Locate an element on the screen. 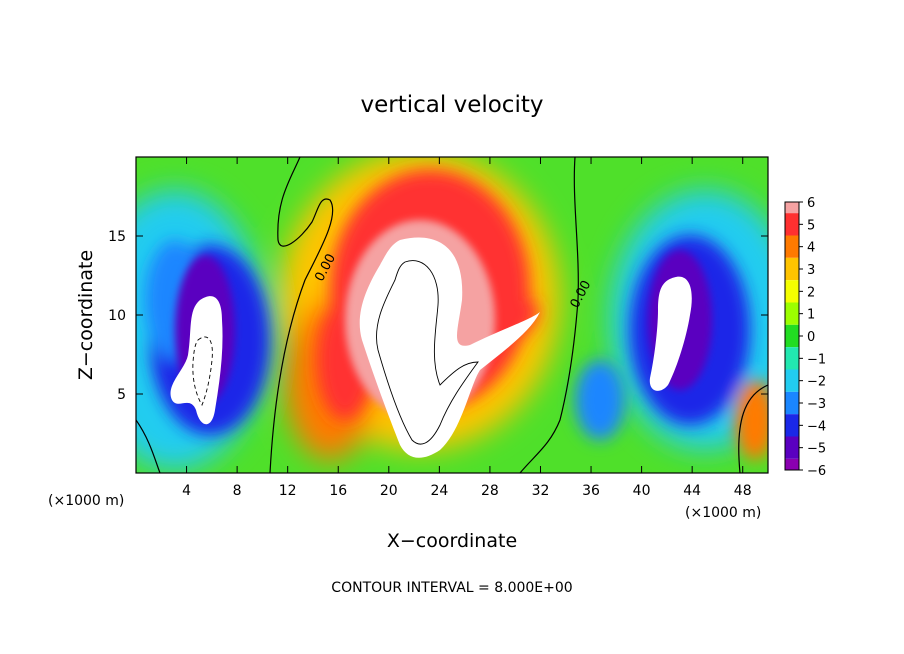  colorbar-label: 3 is located at coordinates (811, 270).